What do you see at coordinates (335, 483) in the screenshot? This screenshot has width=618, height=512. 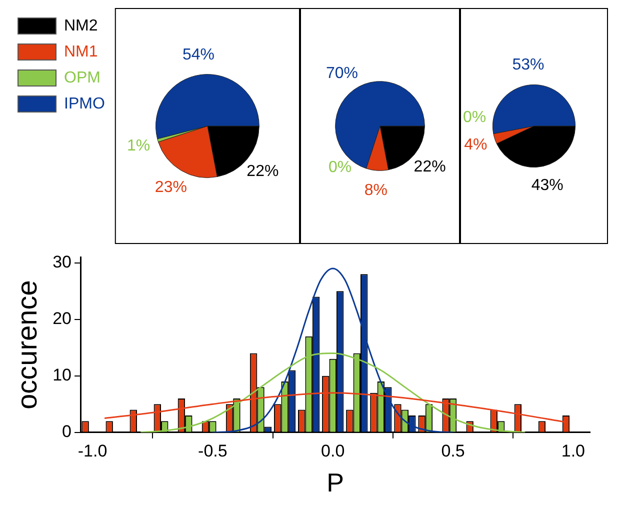 I see `x-axis-title: P` at bounding box center [335, 483].